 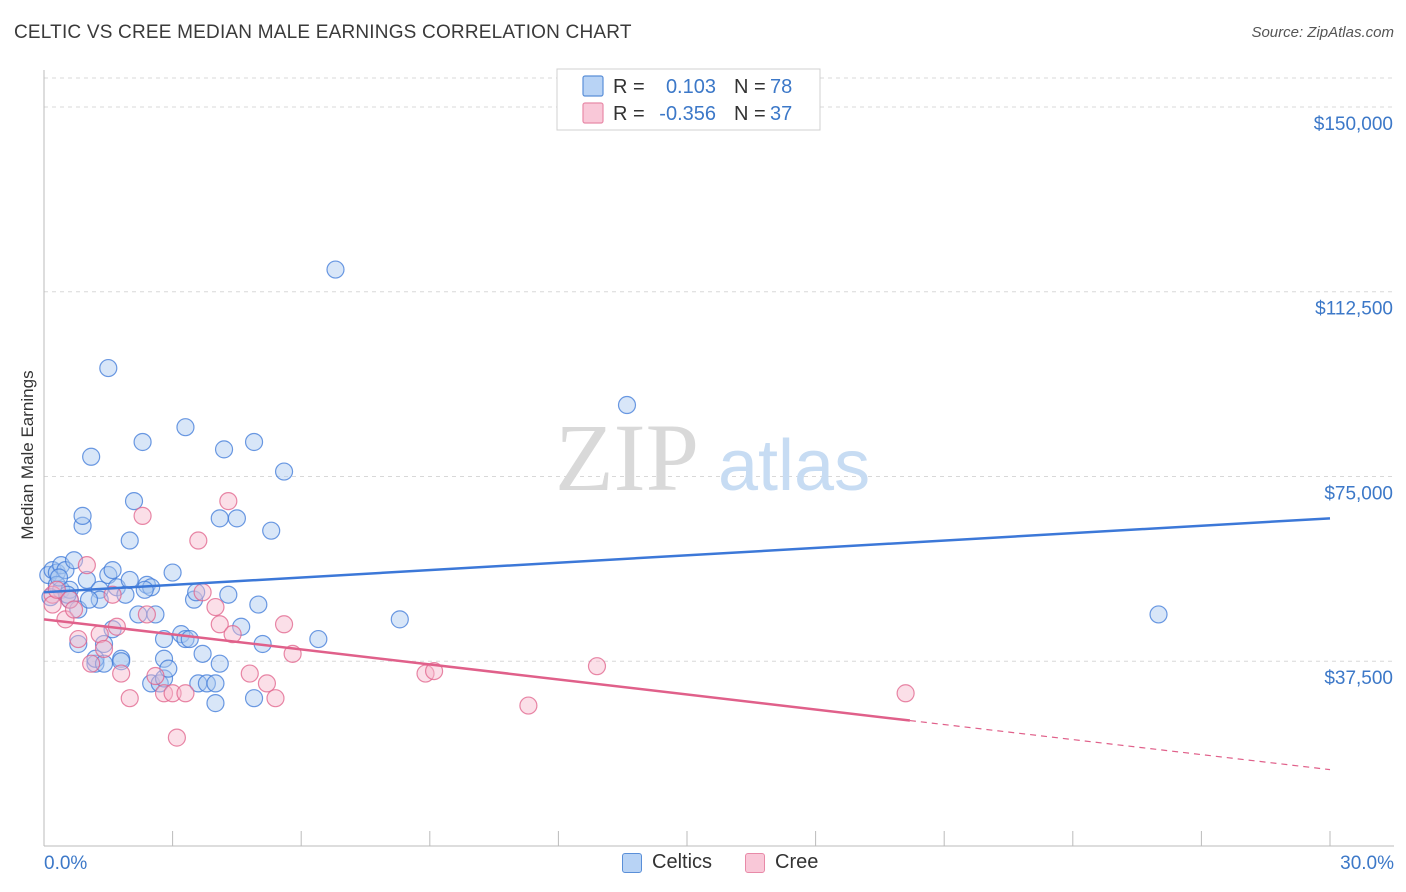 I want to click on legend-swatch-cree, so click(x=593, y=113).